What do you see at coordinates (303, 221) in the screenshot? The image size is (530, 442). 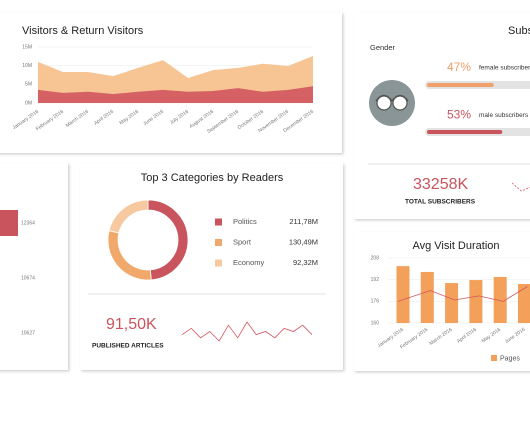 I see `value-label: 211,78M` at bounding box center [303, 221].